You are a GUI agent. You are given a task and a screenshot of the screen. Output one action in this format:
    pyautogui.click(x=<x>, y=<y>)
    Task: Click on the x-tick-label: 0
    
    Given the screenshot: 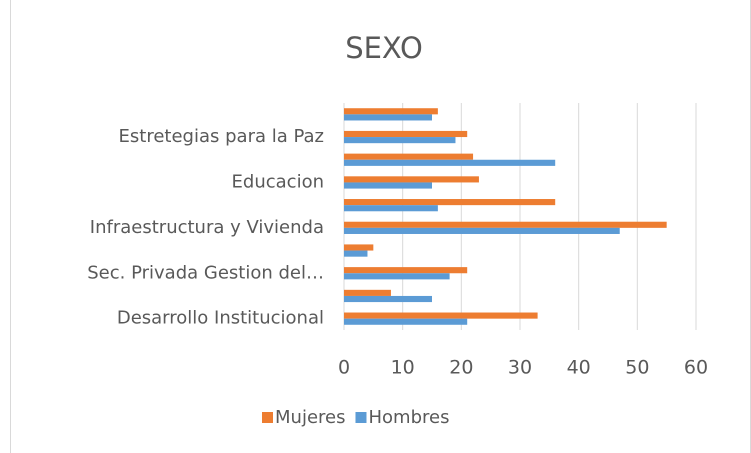 What is the action you would take?
    pyautogui.click(x=344, y=368)
    